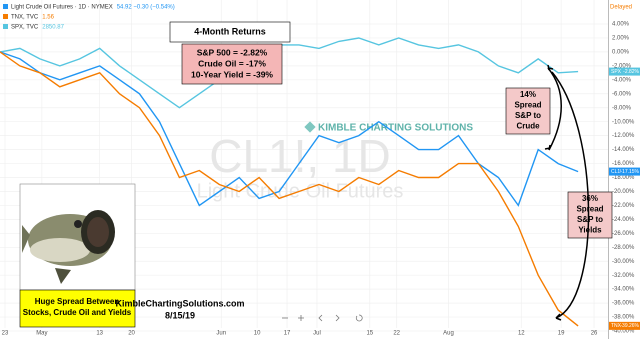  Describe the element at coordinates (623, 164) in the screenshot. I see `y-tick-label: -16.00%` at that location.